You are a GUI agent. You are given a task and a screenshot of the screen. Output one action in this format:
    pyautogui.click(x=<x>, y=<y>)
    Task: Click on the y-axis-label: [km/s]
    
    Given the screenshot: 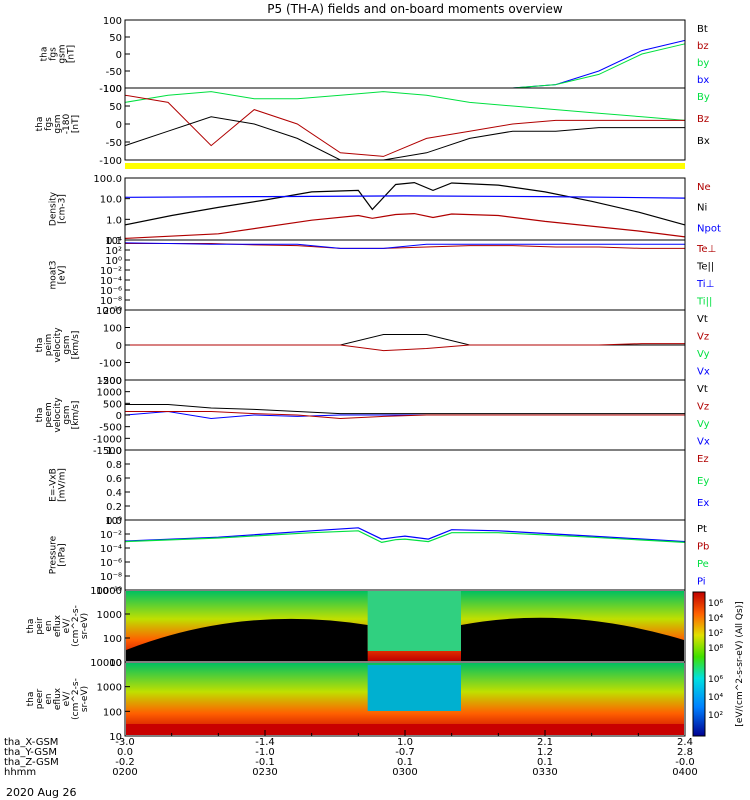 What is the action you would take?
    pyautogui.click(x=76, y=415)
    